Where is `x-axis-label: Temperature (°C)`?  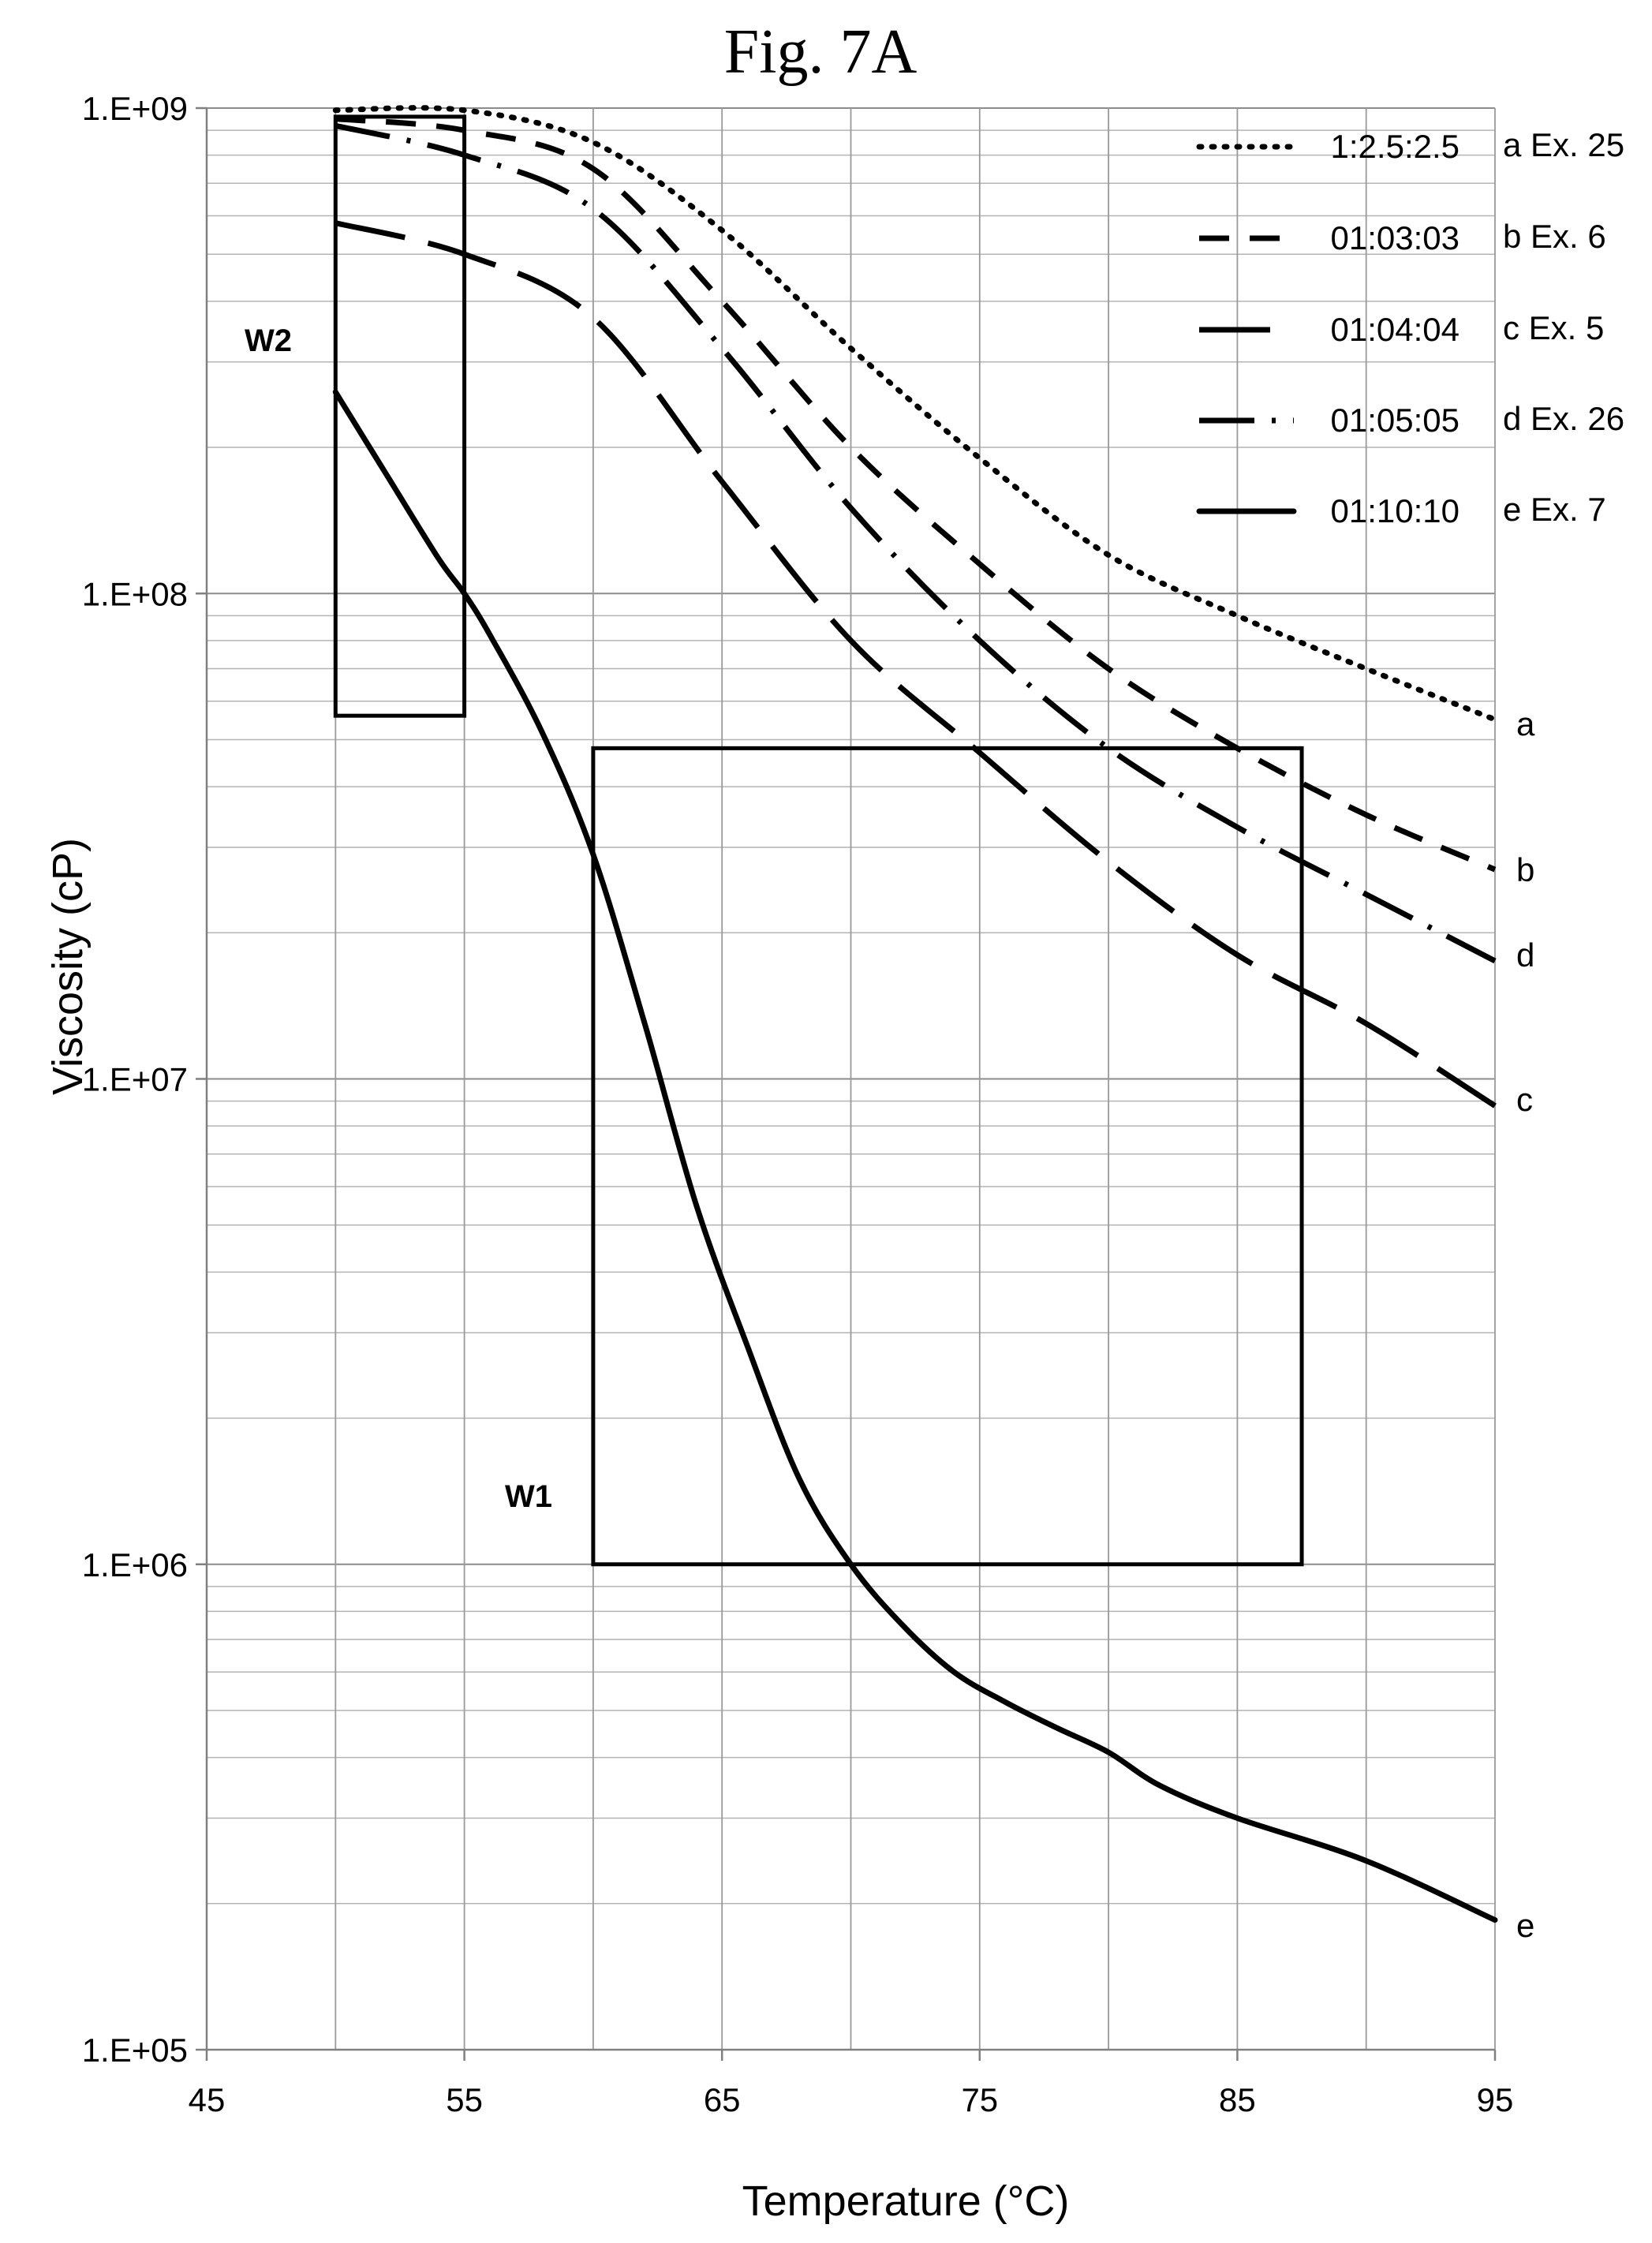 x-axis-label: Temperature (°C) is located at coordinates (906, 2201).